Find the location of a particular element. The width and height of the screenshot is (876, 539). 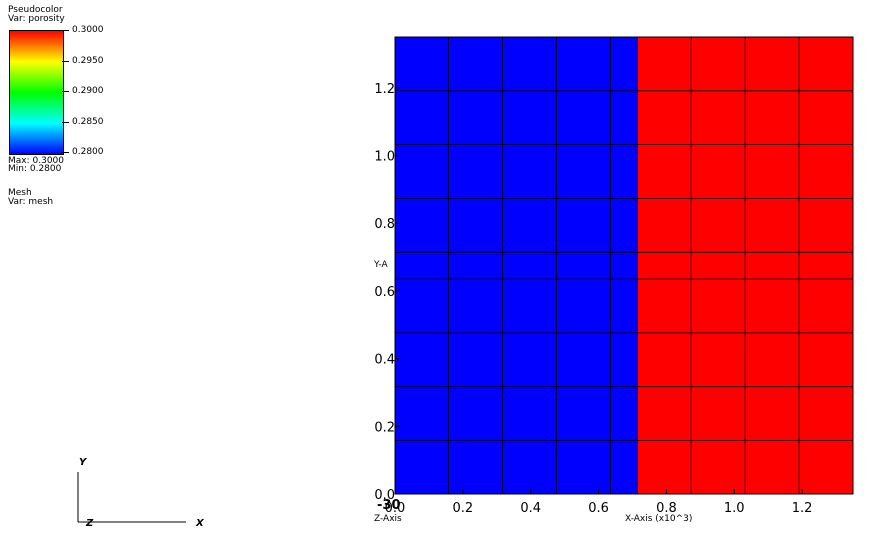

y-tick-label: 0.4 is located at coordinates (384, 360).